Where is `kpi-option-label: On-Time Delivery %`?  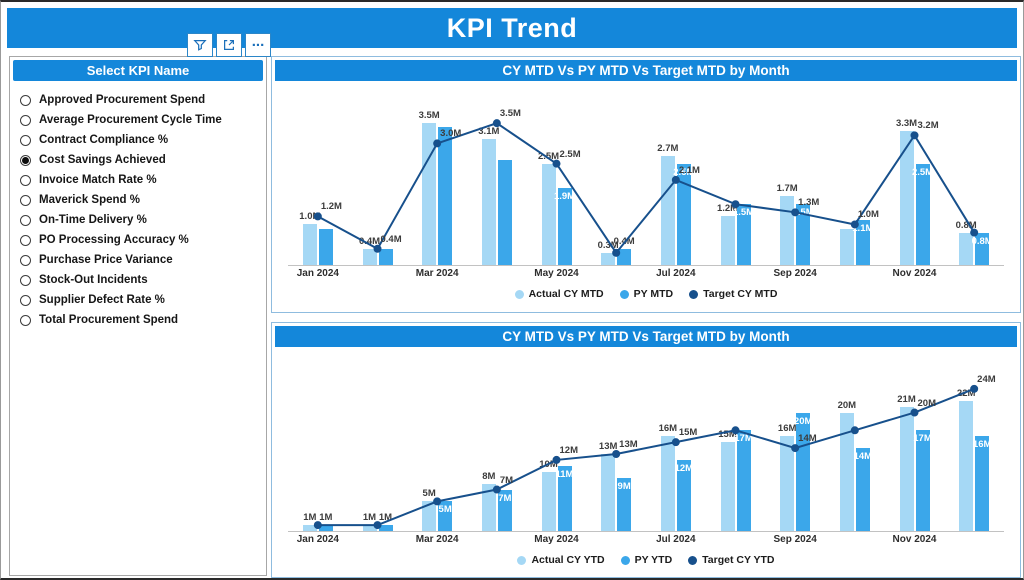 kpi-option-label: On-Time Delivery % is located at coordinates (93, 220).